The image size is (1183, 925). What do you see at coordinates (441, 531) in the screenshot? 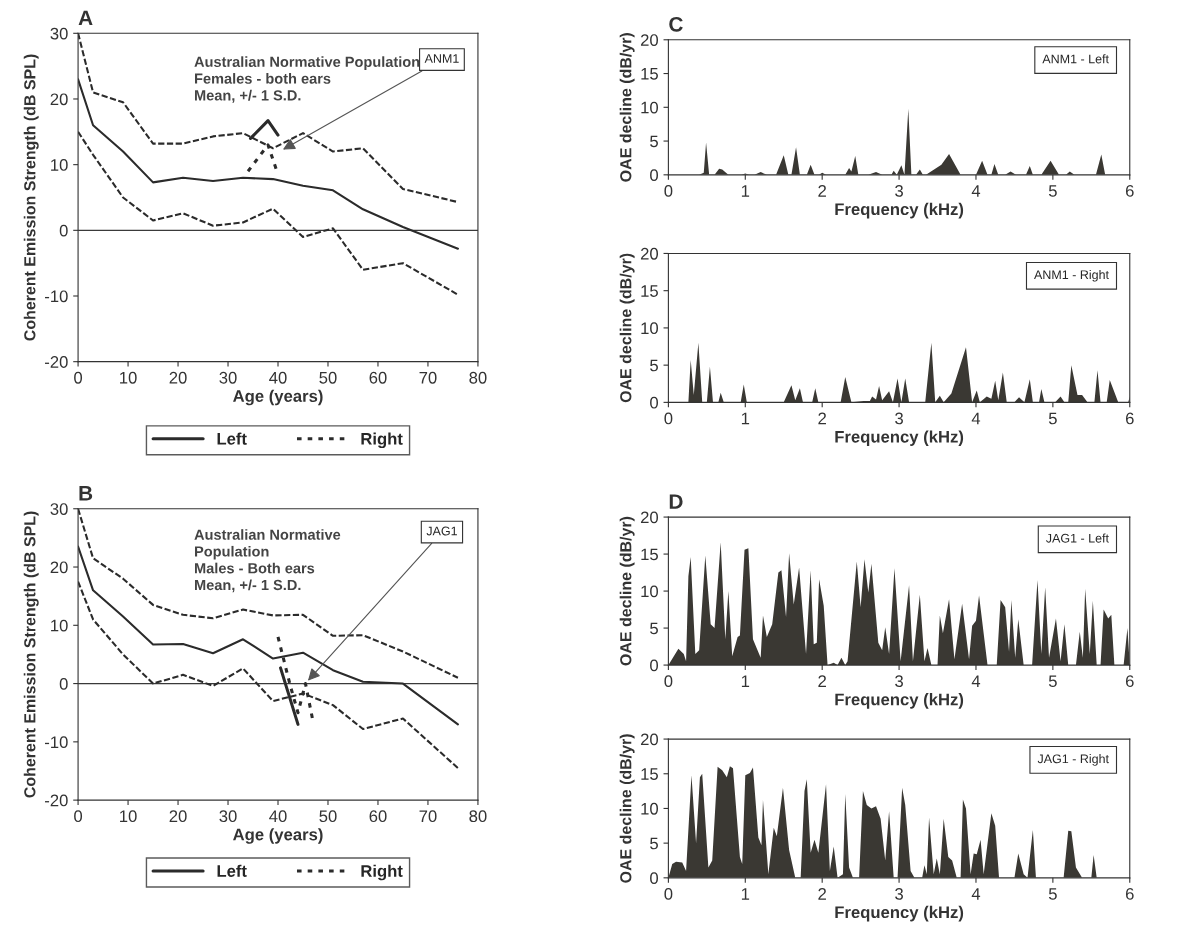
I see `annotation: JAG1` at bounding box center [441, 531].